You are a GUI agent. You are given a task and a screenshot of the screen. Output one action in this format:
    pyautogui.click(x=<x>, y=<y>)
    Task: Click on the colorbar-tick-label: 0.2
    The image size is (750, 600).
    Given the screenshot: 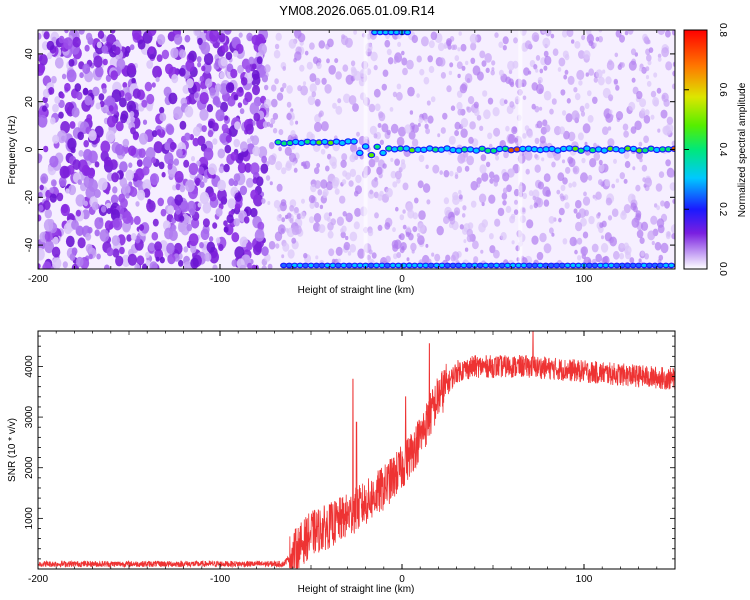 What is the action you would take?
    pyautogui.click(x=722, y=209)
    